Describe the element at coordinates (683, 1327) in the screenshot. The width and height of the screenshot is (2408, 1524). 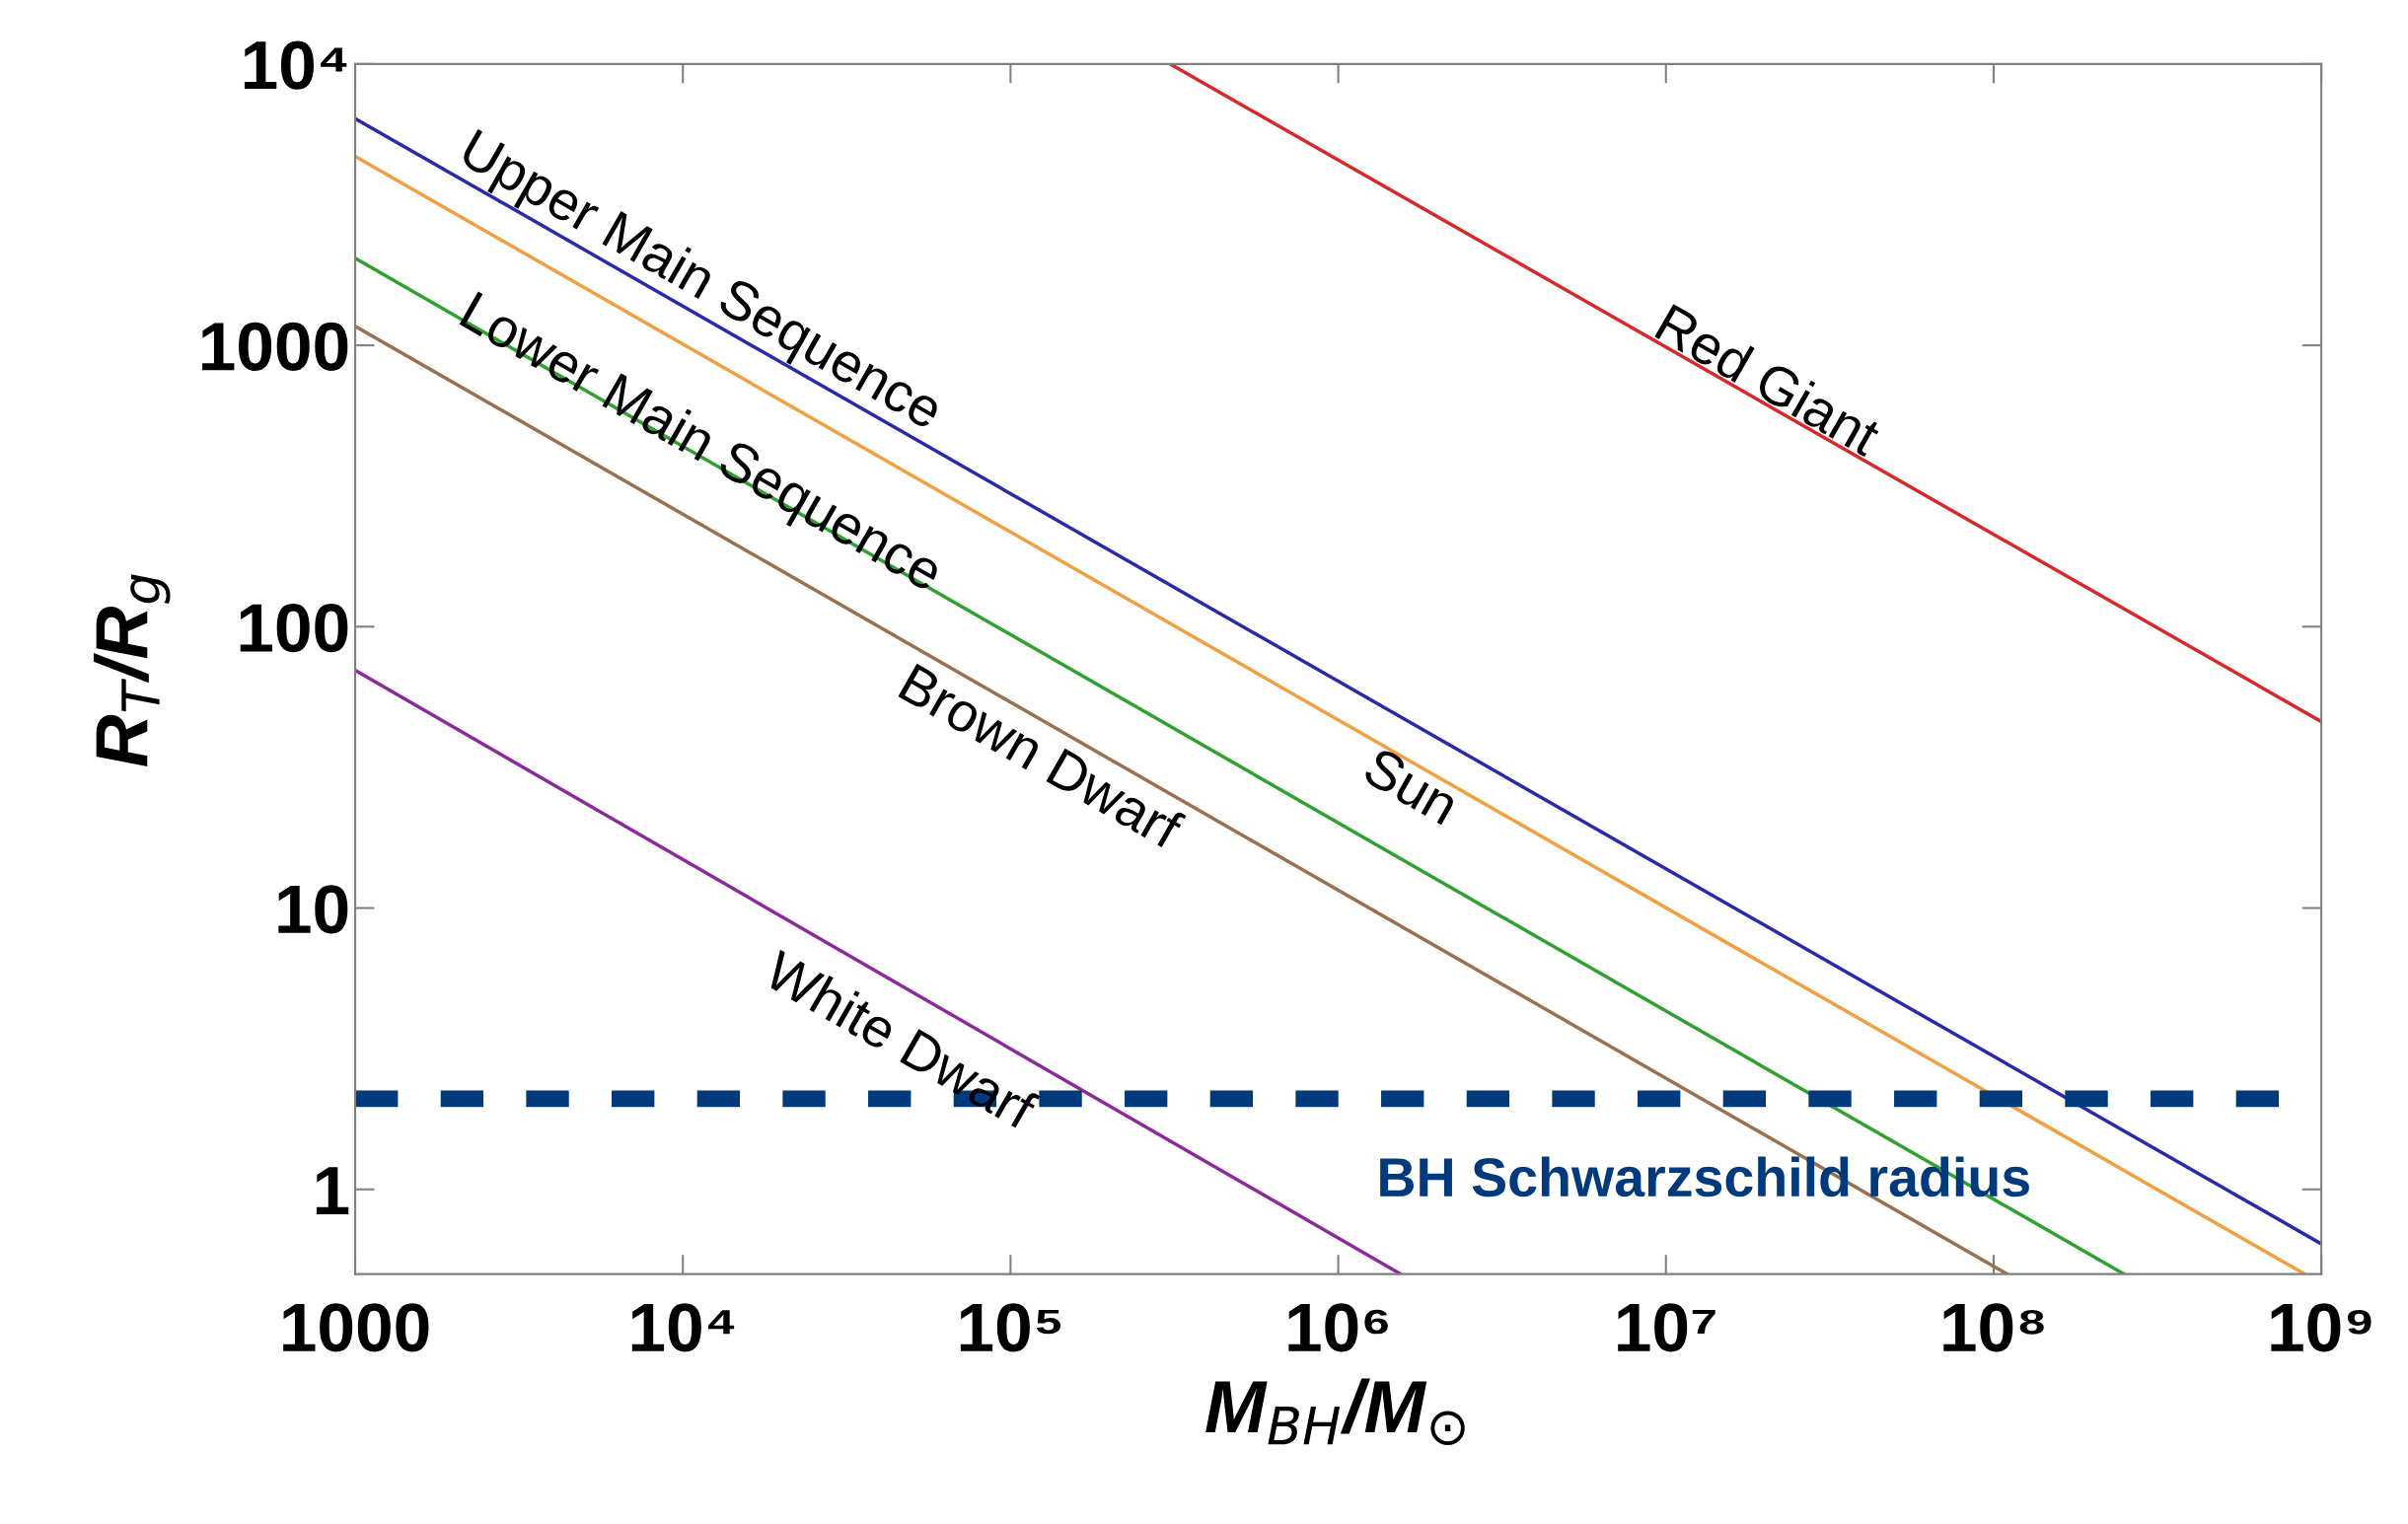
I see `x-tick-label: 10⁴` at that location.